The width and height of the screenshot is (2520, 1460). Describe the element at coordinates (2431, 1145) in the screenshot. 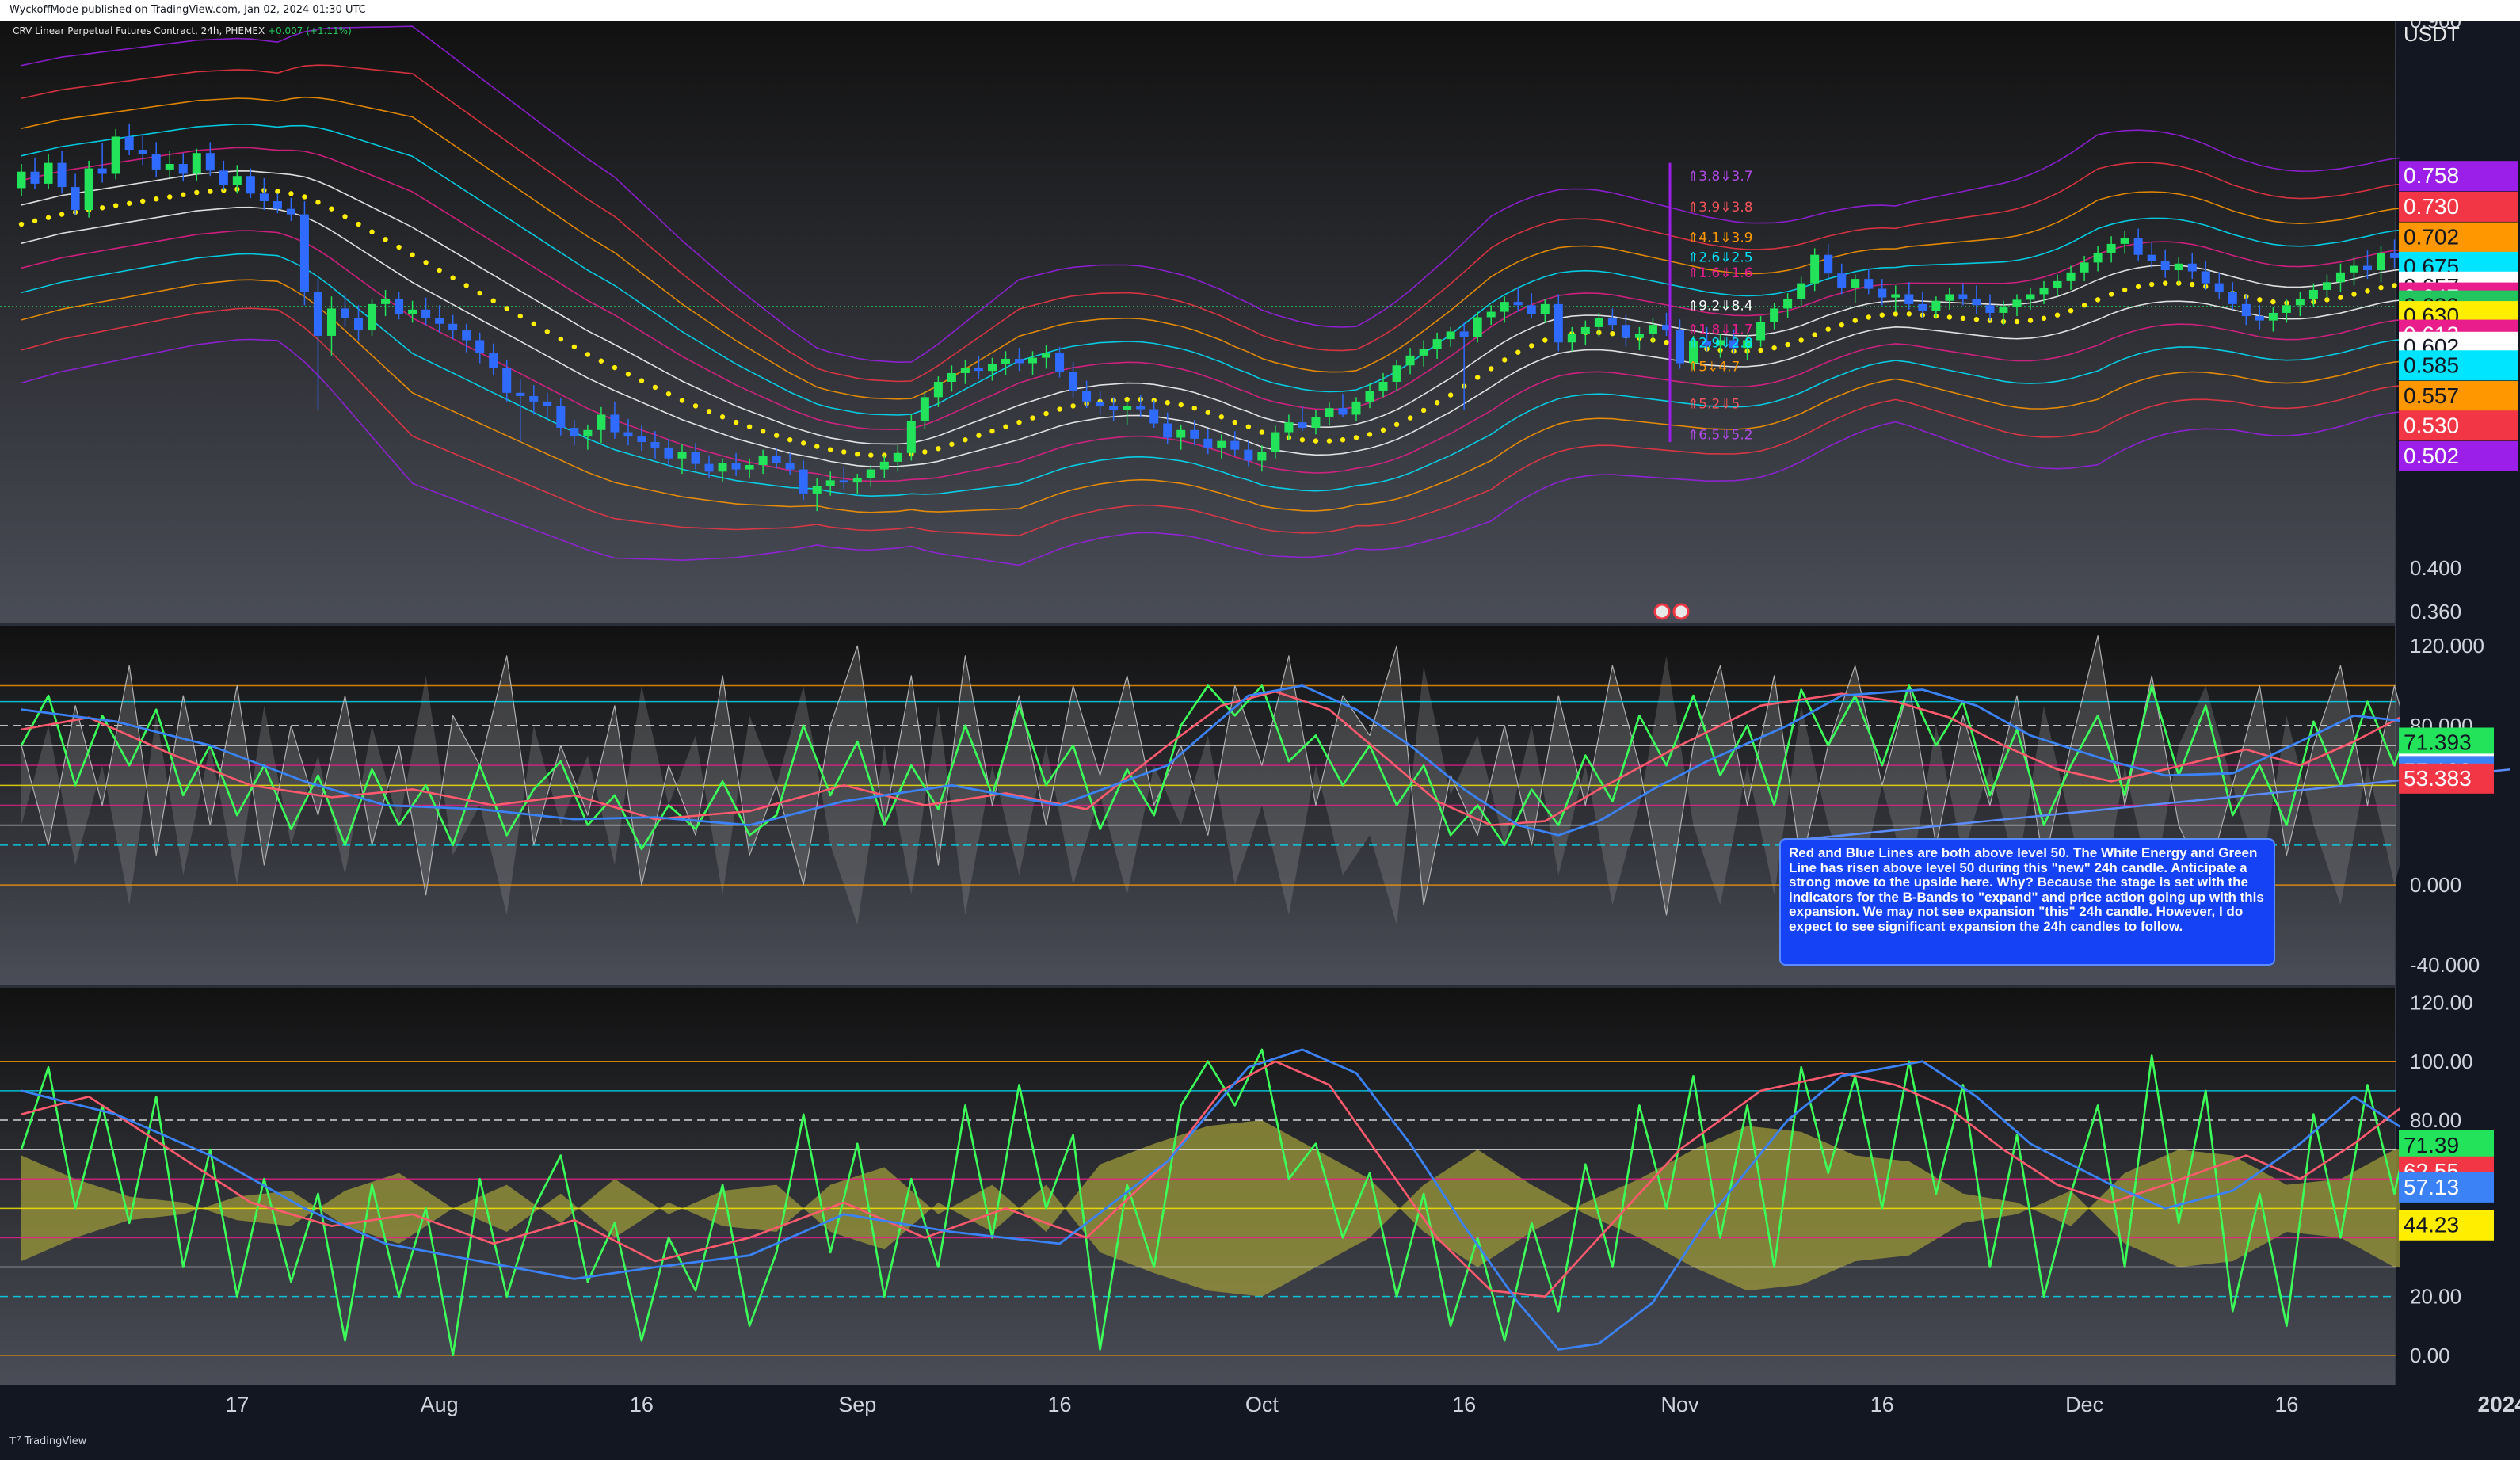

I see `price-badge-label: 71.39` at that location.